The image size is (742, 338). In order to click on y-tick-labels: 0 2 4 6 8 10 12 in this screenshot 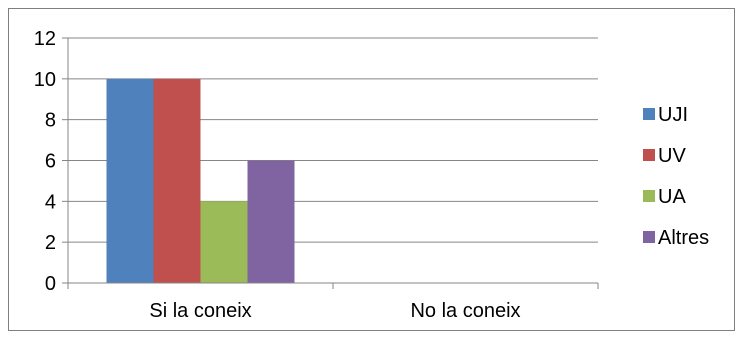, I will do `click(51, 161)`.